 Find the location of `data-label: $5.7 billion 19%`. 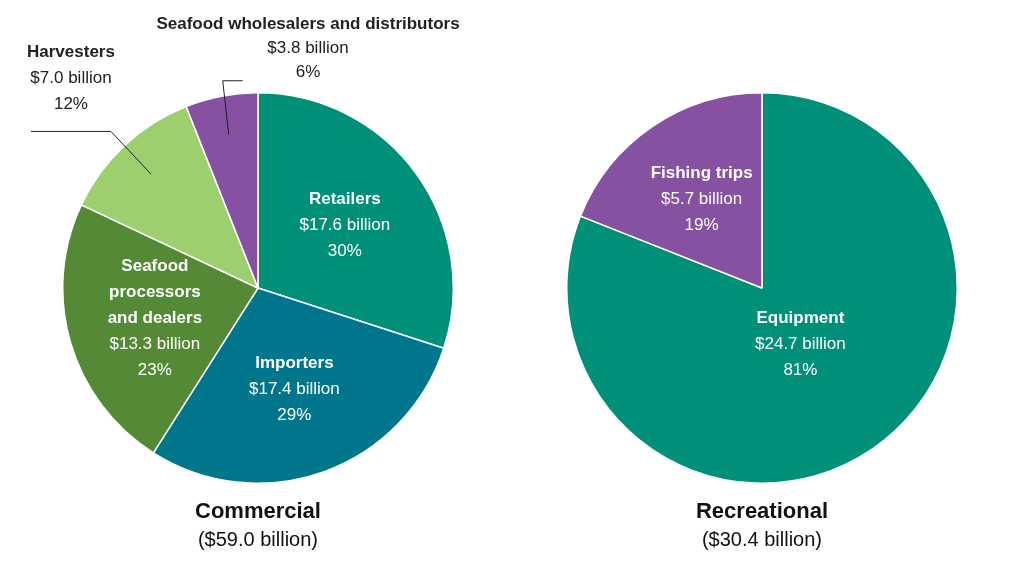

data-label: $5.7 billion 19% is located at coordinates (702, 211).